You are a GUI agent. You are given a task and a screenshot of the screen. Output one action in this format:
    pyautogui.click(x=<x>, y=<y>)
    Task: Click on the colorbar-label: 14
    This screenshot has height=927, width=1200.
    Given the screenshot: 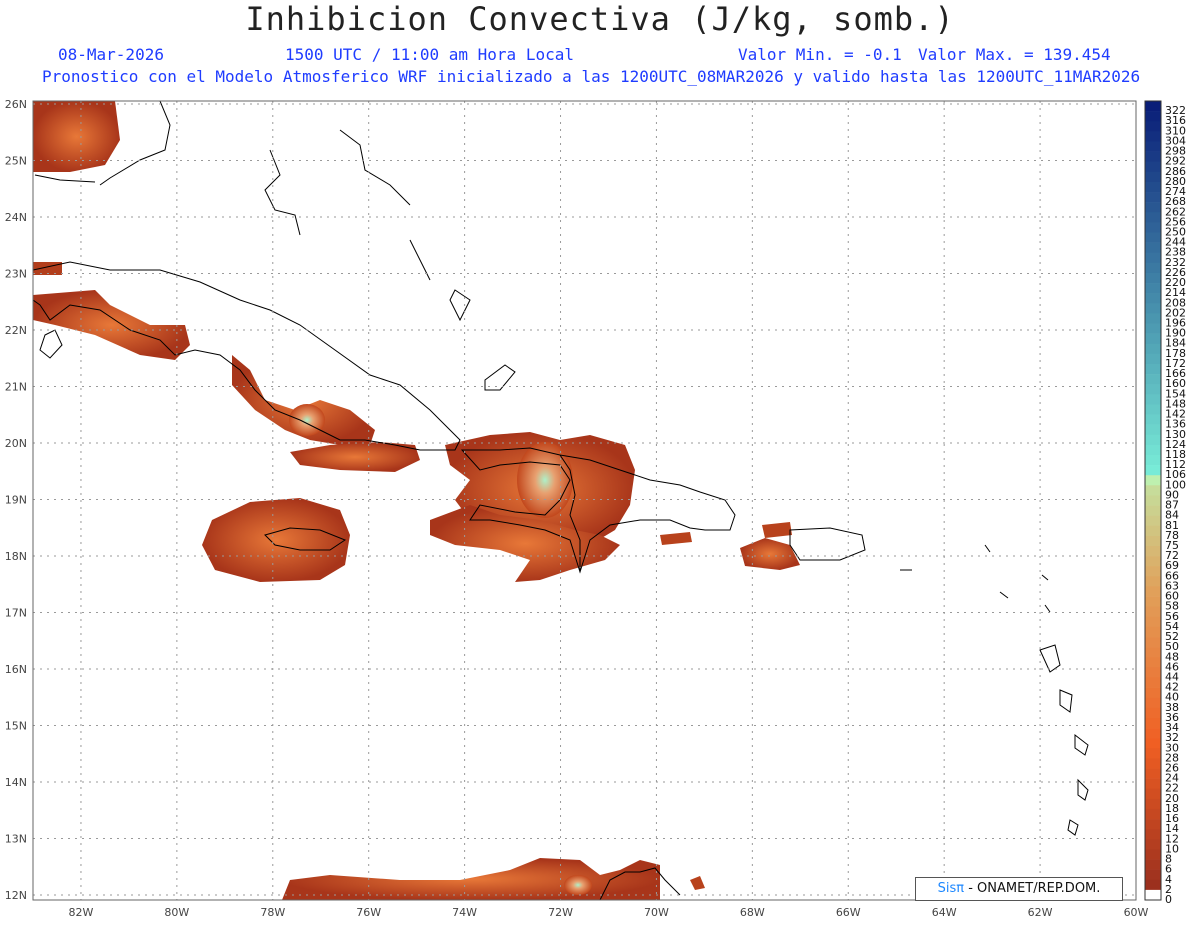 What is the action you would take?
    pyautogui.click(x=1172, y=828)
    